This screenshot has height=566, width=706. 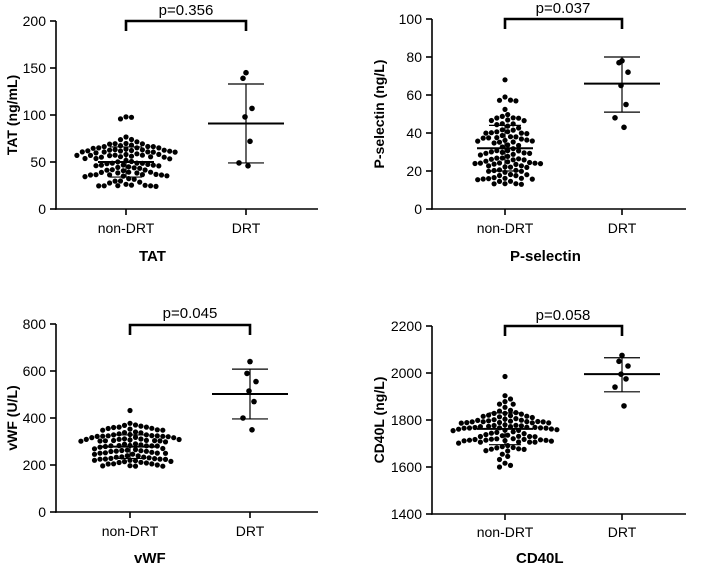 I want to click on x-tick-label-non-drt: non-DRT, so click(x=505, y=532).